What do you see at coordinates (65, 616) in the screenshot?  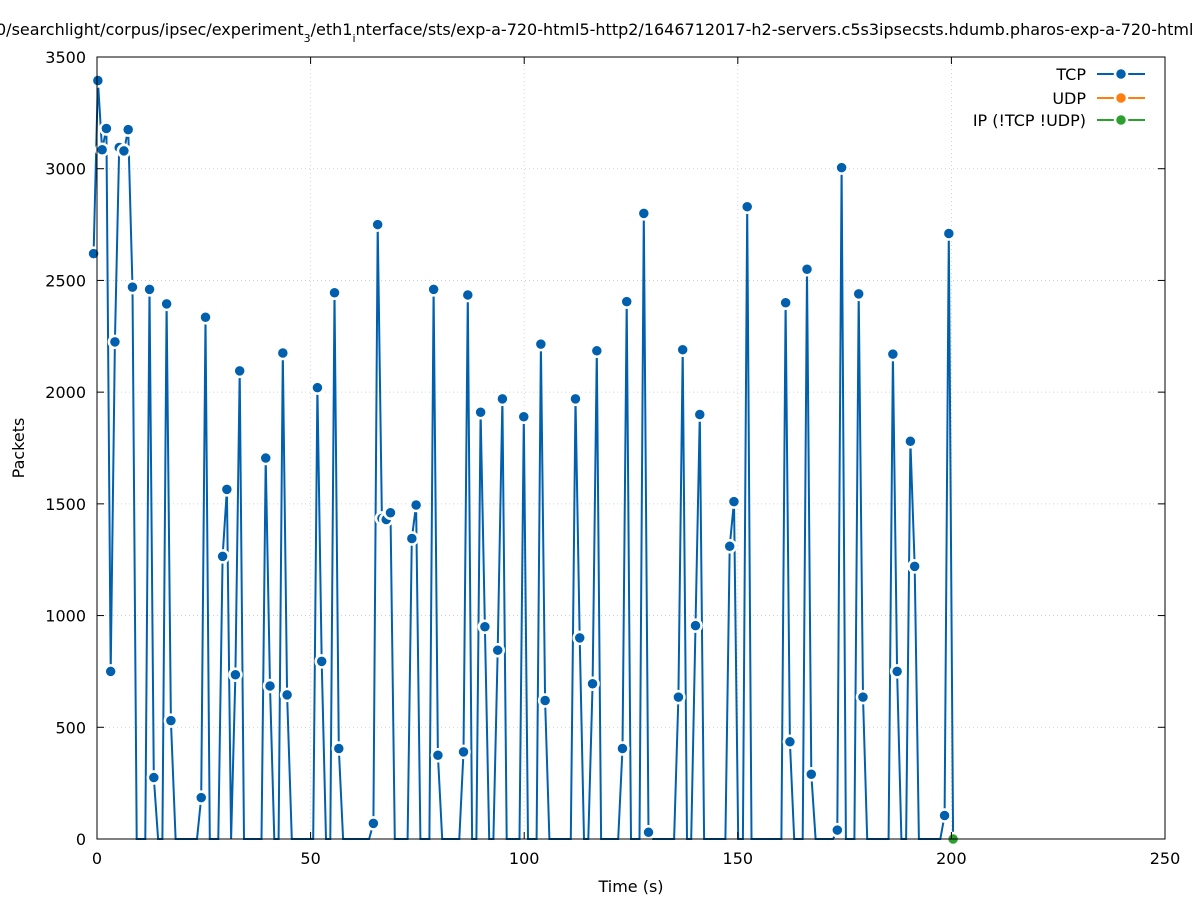 I see `y-tick-label: 1000` at bounding box center [65, 616].